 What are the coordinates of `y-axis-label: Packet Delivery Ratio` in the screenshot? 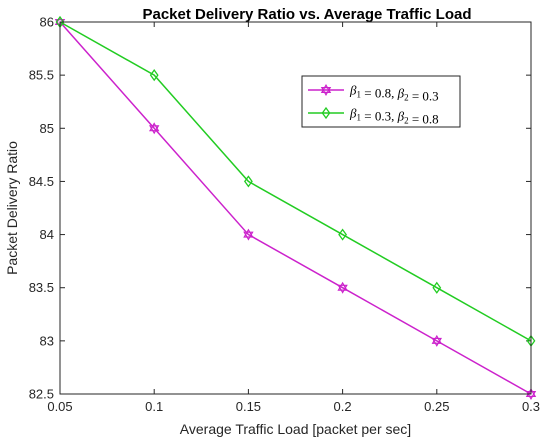 It's located at (12, 208).